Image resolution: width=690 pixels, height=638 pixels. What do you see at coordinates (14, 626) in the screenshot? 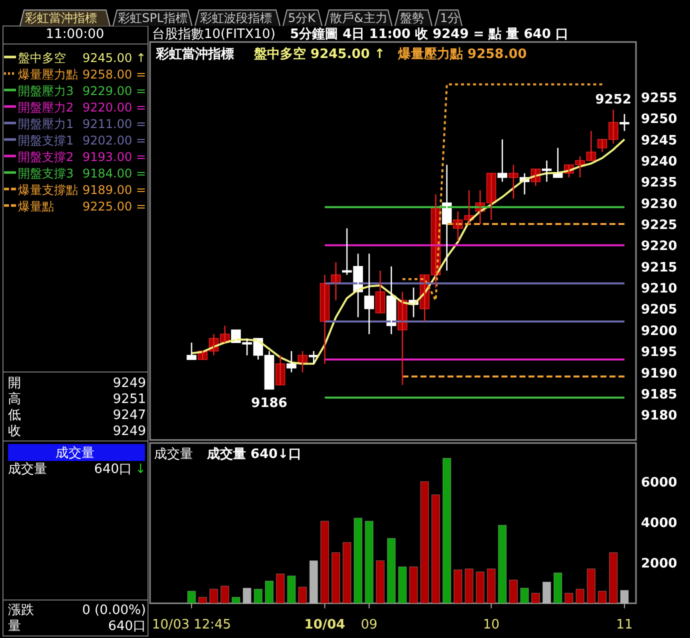
I see `text: 量` at bounding box center [14, 626].